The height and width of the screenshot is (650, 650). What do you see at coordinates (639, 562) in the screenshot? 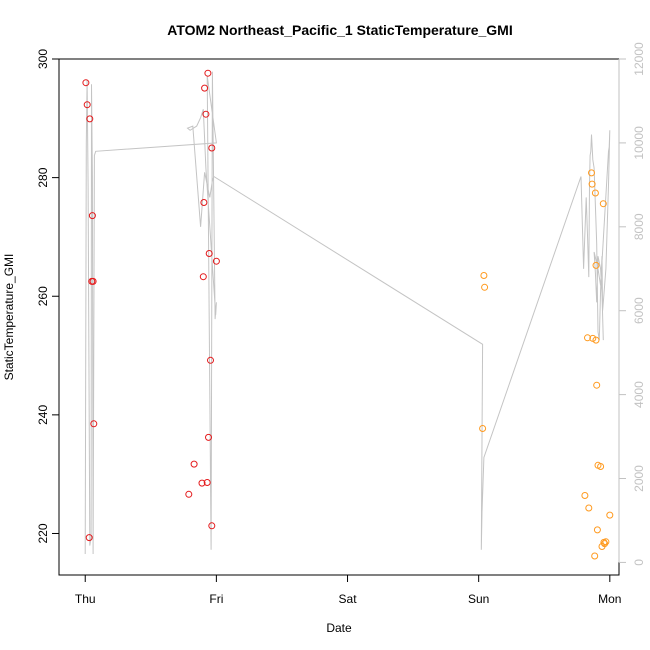
I see `y2-tick-label: 0` at bounding box center [639, 562].